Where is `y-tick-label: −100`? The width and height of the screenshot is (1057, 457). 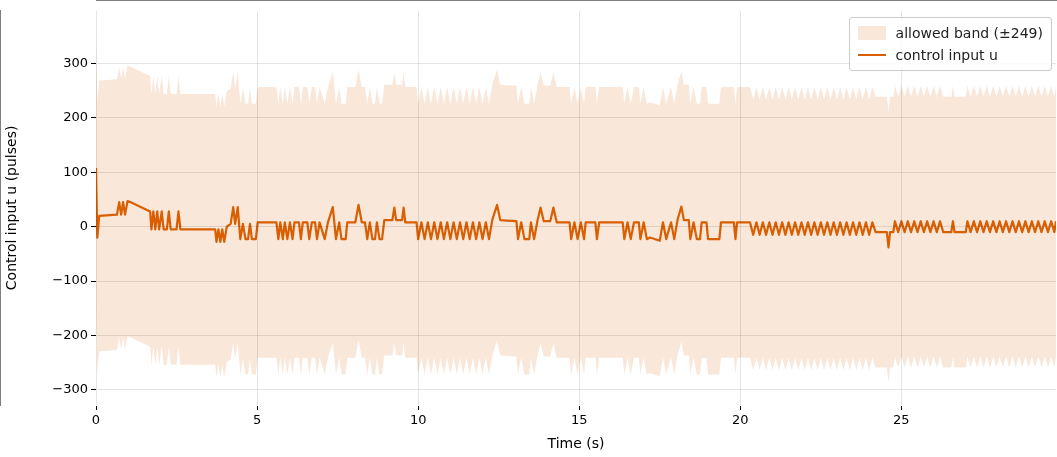
y-tick-label: −100 is located at coordinates (70, 280).